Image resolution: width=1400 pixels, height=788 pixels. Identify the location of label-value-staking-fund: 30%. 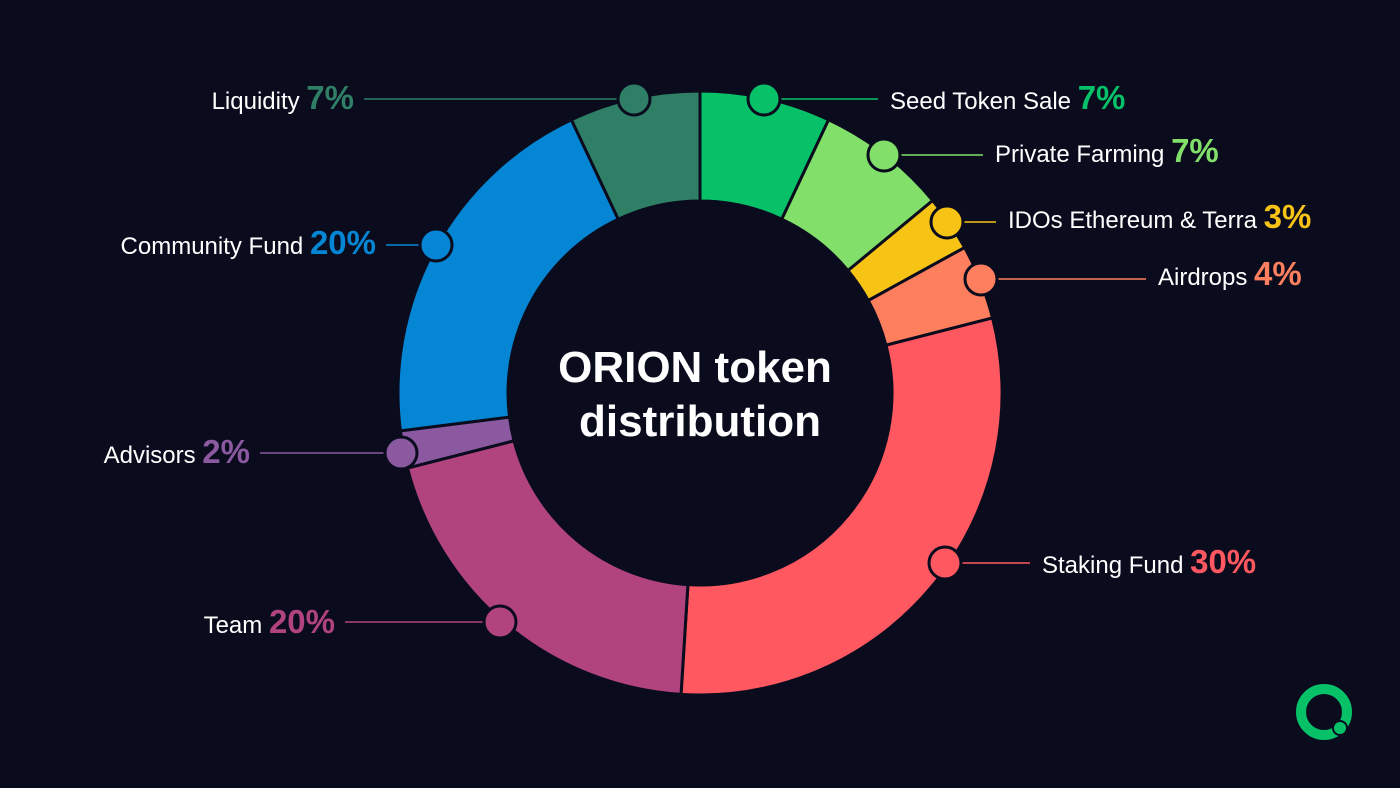
(1223, 561).